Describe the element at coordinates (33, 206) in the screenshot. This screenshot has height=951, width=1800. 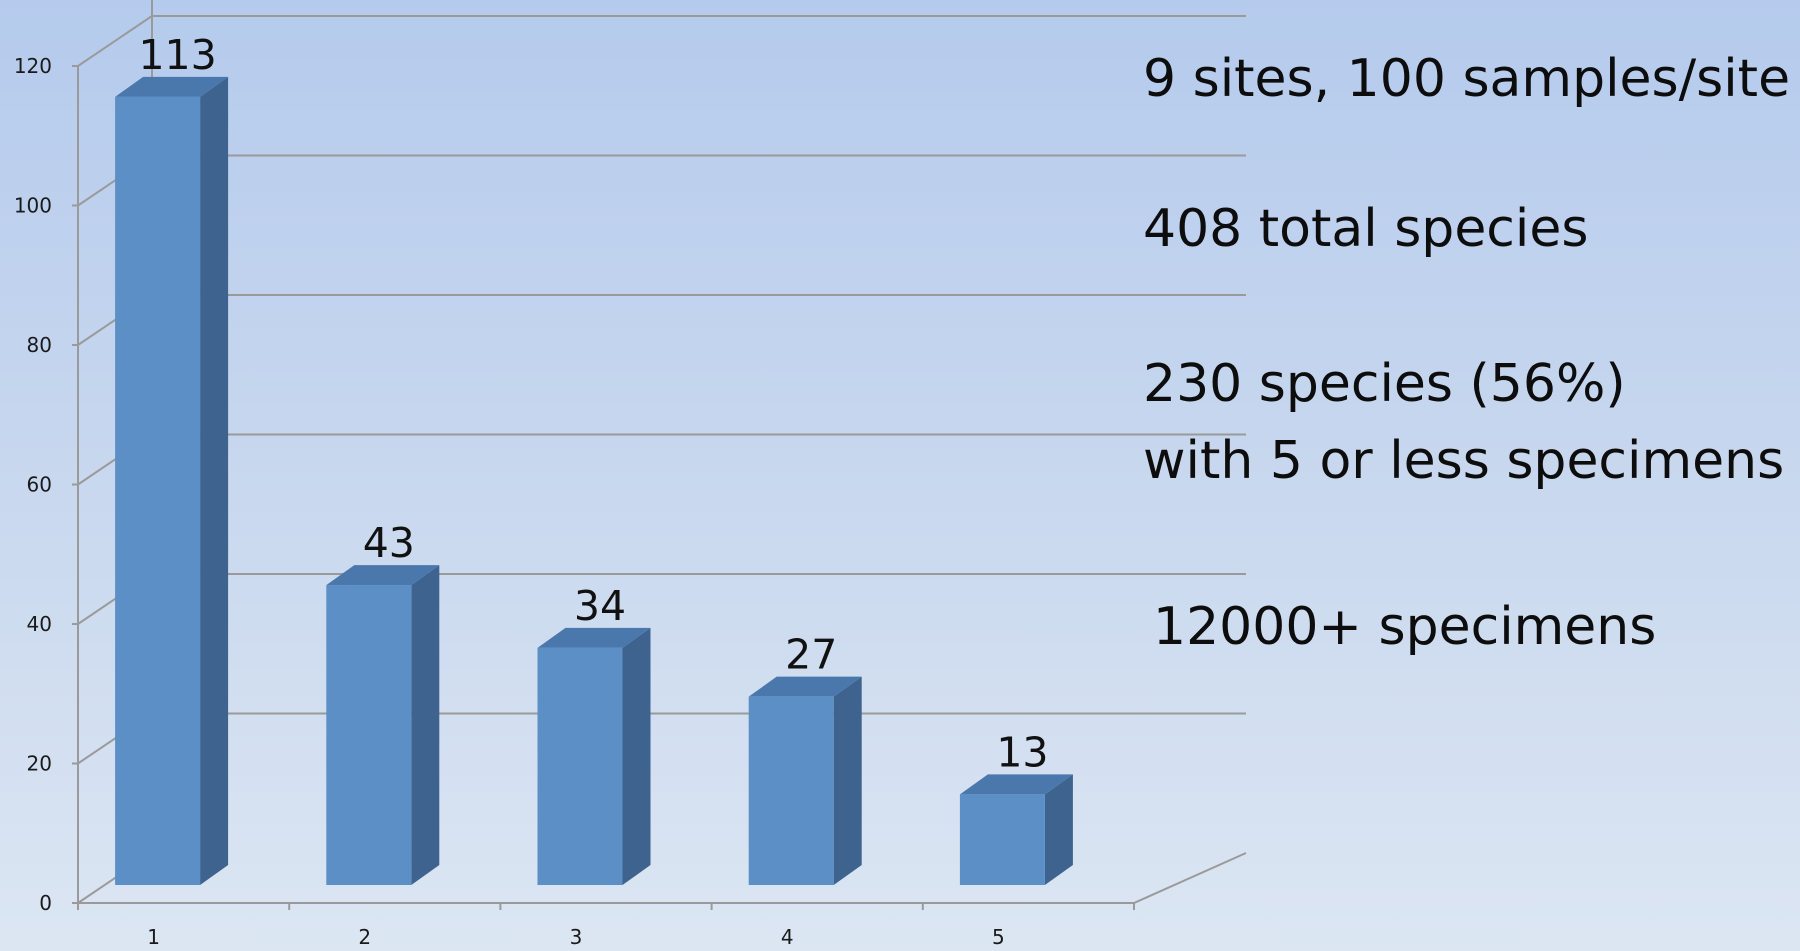
I see `y-tick-label-100: 100` at that location.